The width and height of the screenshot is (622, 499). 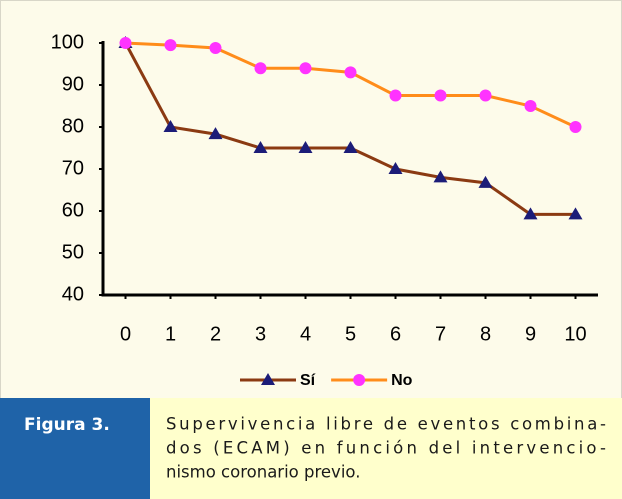 I want to click on caption-line: dos (ECAM) en función del intervencio-, so click(x=386, y=448).